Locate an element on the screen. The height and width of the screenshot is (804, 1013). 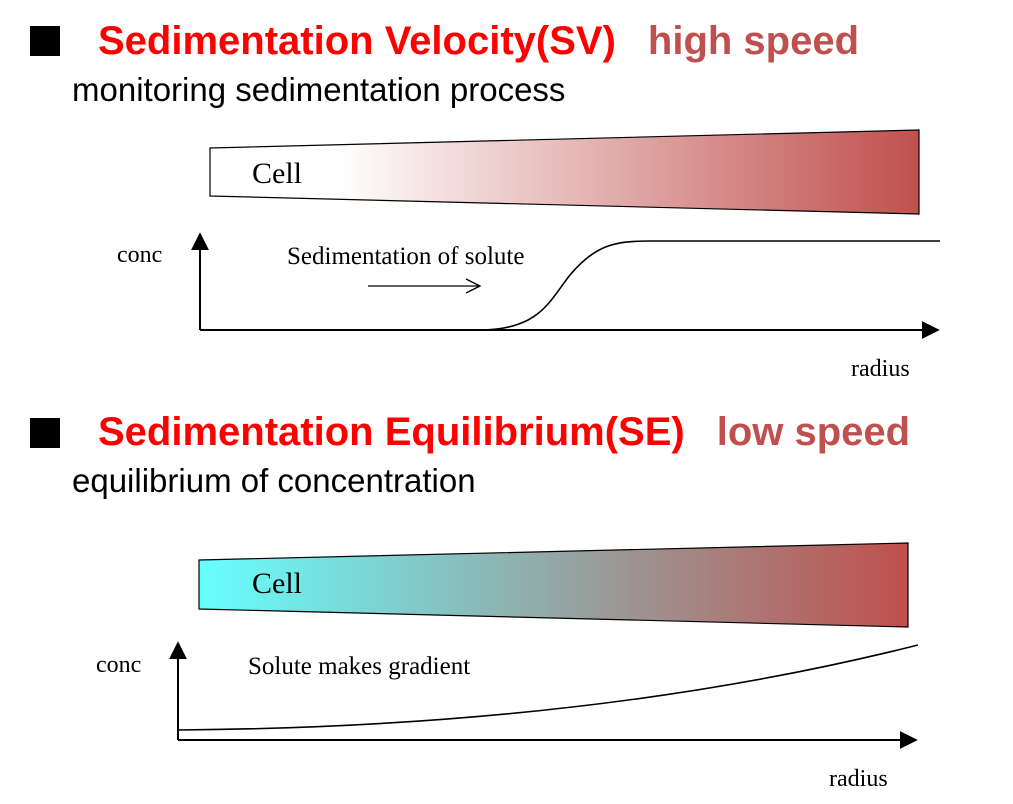
sv-bullet-square-icon is located at coordinates (45, 41).